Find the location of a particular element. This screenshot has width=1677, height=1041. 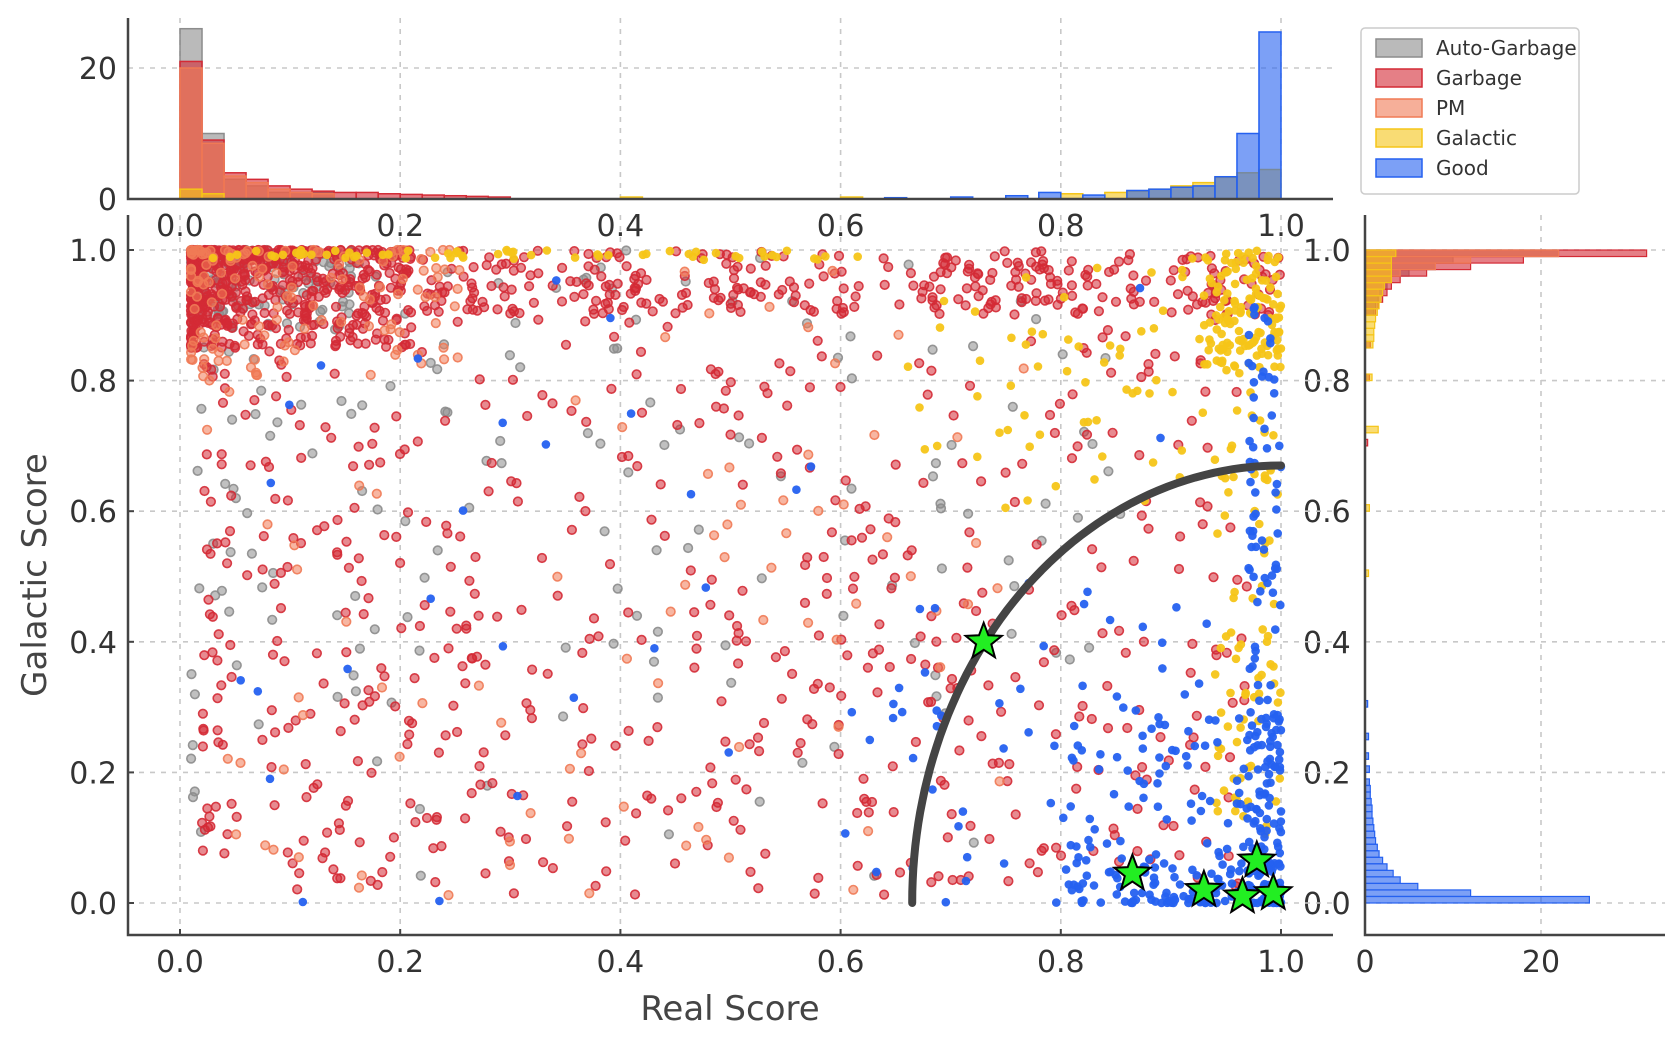

top-histogram-spines is located at coordinates (729, 109).